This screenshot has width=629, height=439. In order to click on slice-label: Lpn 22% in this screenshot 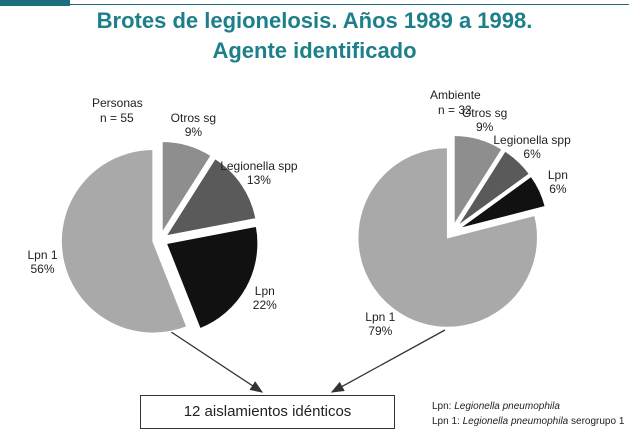, I will do `click(265, 298)`.